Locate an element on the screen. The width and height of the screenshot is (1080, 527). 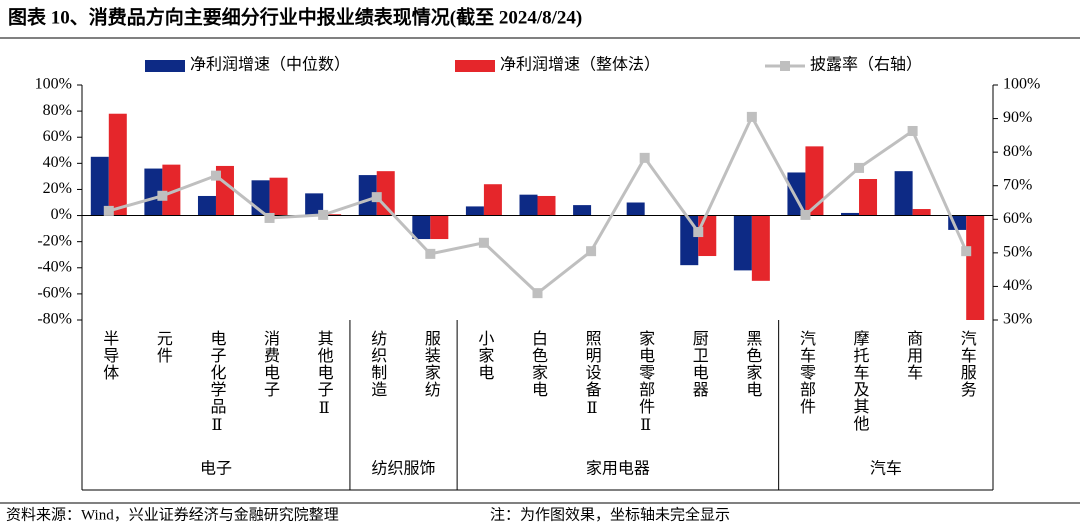
x-tick-label: 黑色家电 is located at coordinates (752, 364).